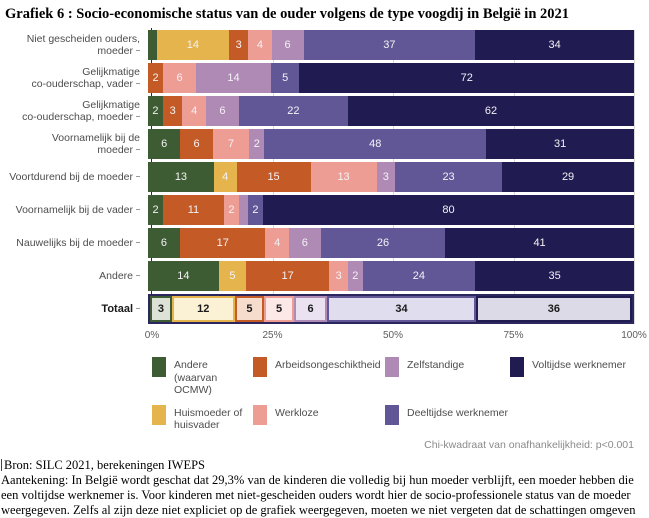  I want to click on stacked-bar: 13 4 15 13 3 23 29, so click(391, 177).